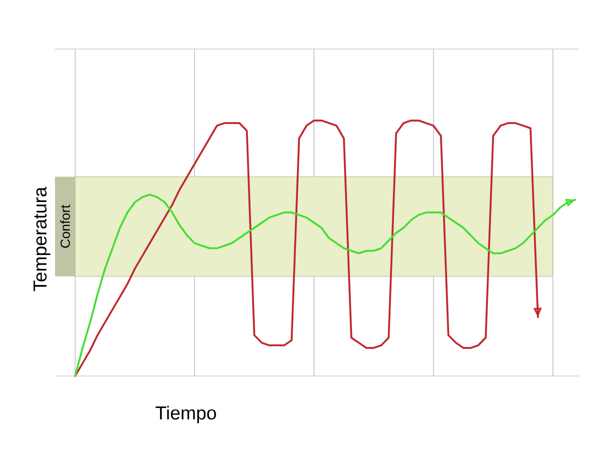  What do you see at coordinates (186, 415) in the screenshot?
I see `x-axis-title: Tiempo` at bounding box center [186, 415].